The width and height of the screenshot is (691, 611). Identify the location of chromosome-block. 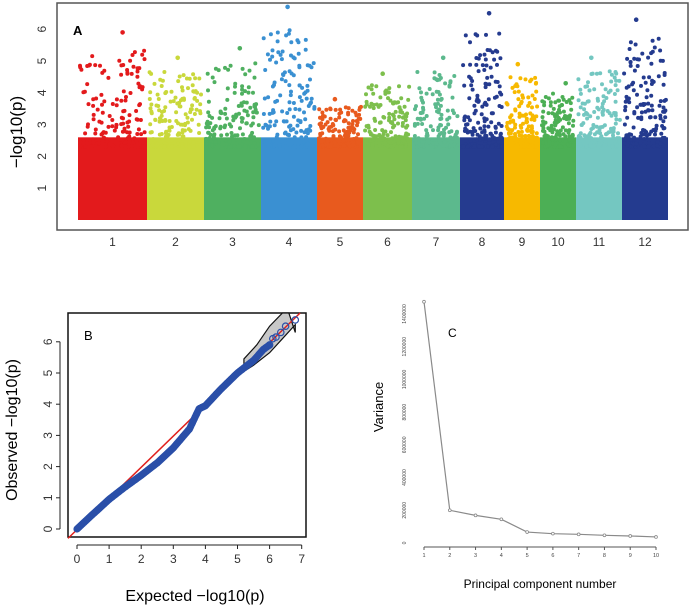
(387, 178).